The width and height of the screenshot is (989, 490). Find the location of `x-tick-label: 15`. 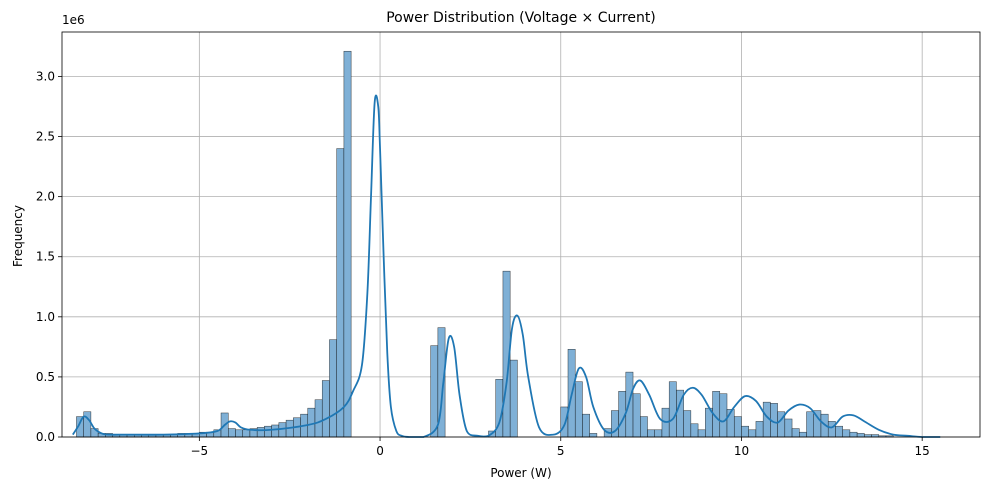

x-tick-label: 15 is located at coordinates (922, 451).